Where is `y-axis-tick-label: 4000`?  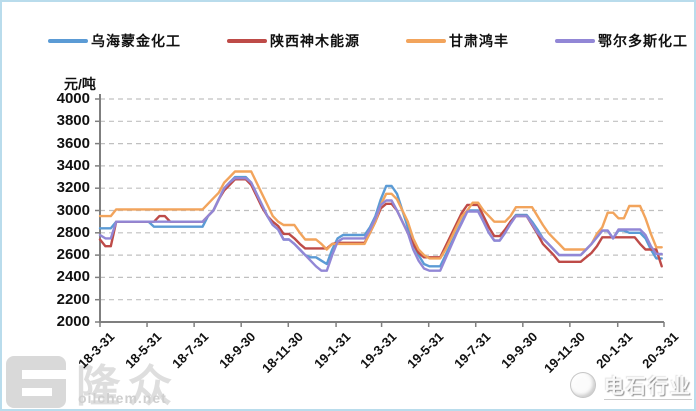 y-axis-tick-label: 4000 is located at coordinates (73, 98).